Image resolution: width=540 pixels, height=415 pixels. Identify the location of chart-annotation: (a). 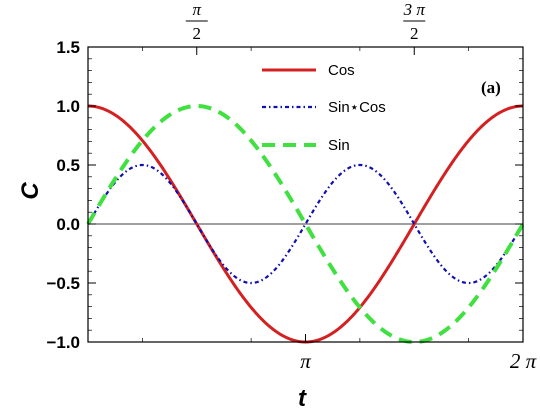
(491, 87).